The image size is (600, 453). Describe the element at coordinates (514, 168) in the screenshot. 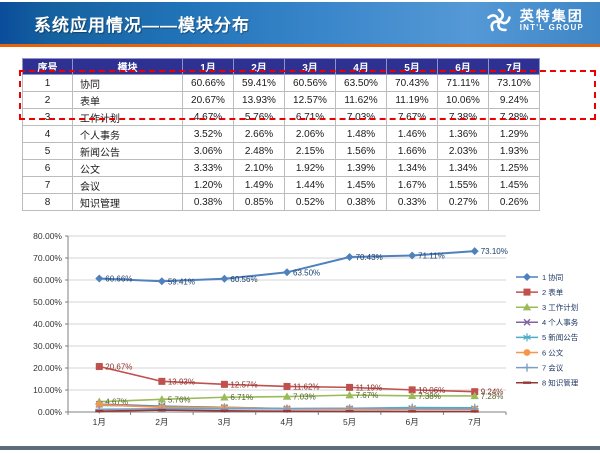

I see `value-cell: 1.25%` at that location.